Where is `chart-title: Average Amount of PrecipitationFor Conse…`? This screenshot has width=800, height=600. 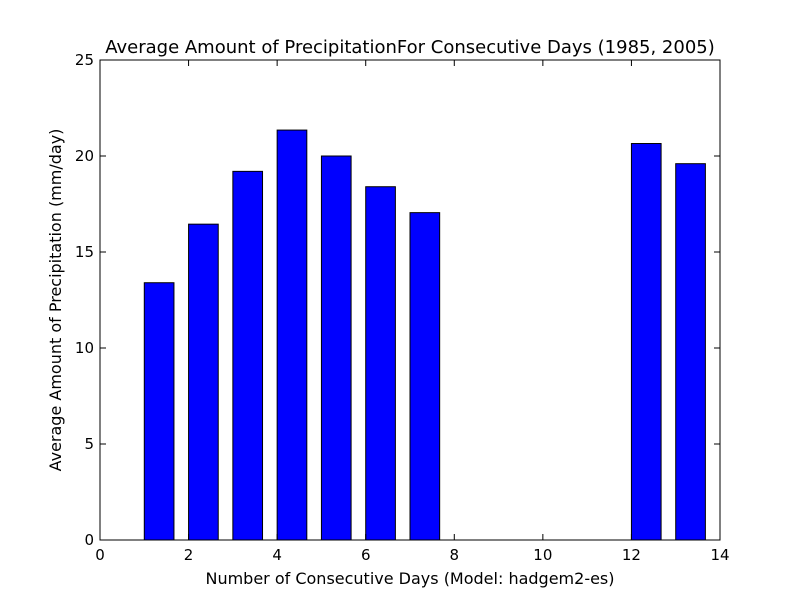
chart-title: Average Amount of PrecipitationFor Conse… is located at coordinates (410, 47).